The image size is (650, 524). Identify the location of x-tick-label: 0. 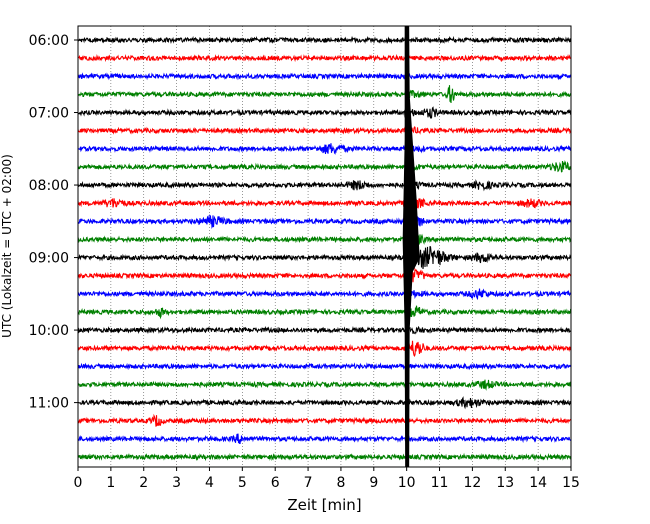
(78, 483).